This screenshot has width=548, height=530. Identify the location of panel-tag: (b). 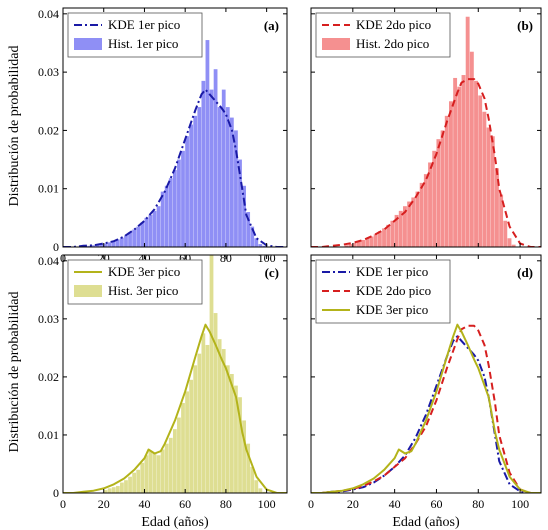
(525, 25).